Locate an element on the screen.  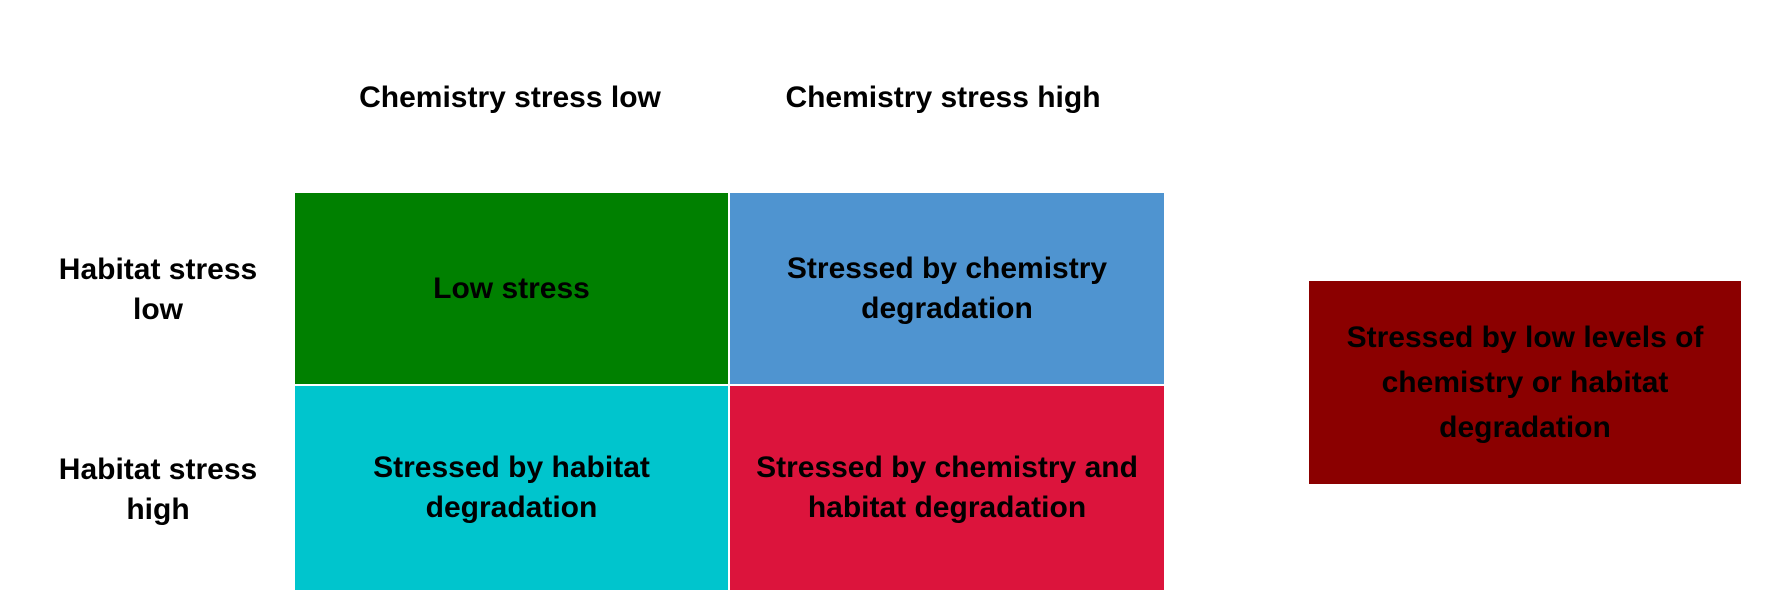
column-header-chemistry-high: Chemistry stress high is located at coordinates (943, 97).